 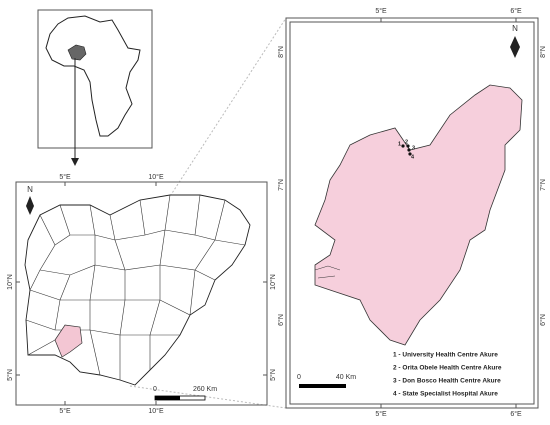 What do you see at coordinates (68, 341) in the screenshot?
I see `ondo-highlight` at bounding box center [68, 341].